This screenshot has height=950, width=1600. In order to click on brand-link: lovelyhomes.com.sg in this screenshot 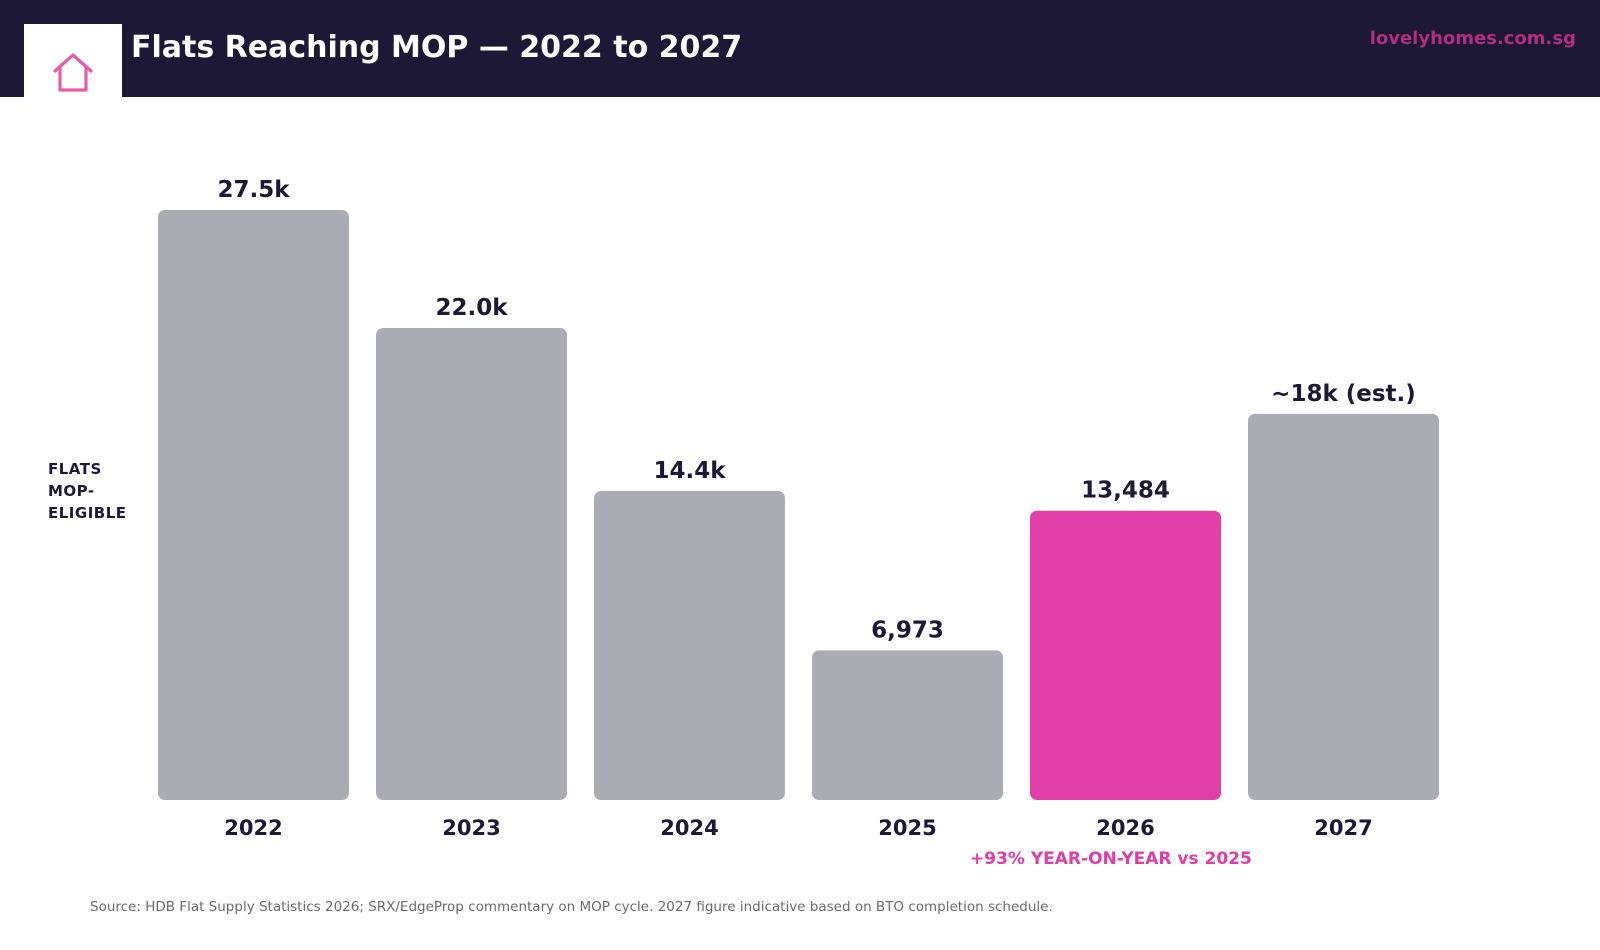, I will do `click(1472, 38)`.